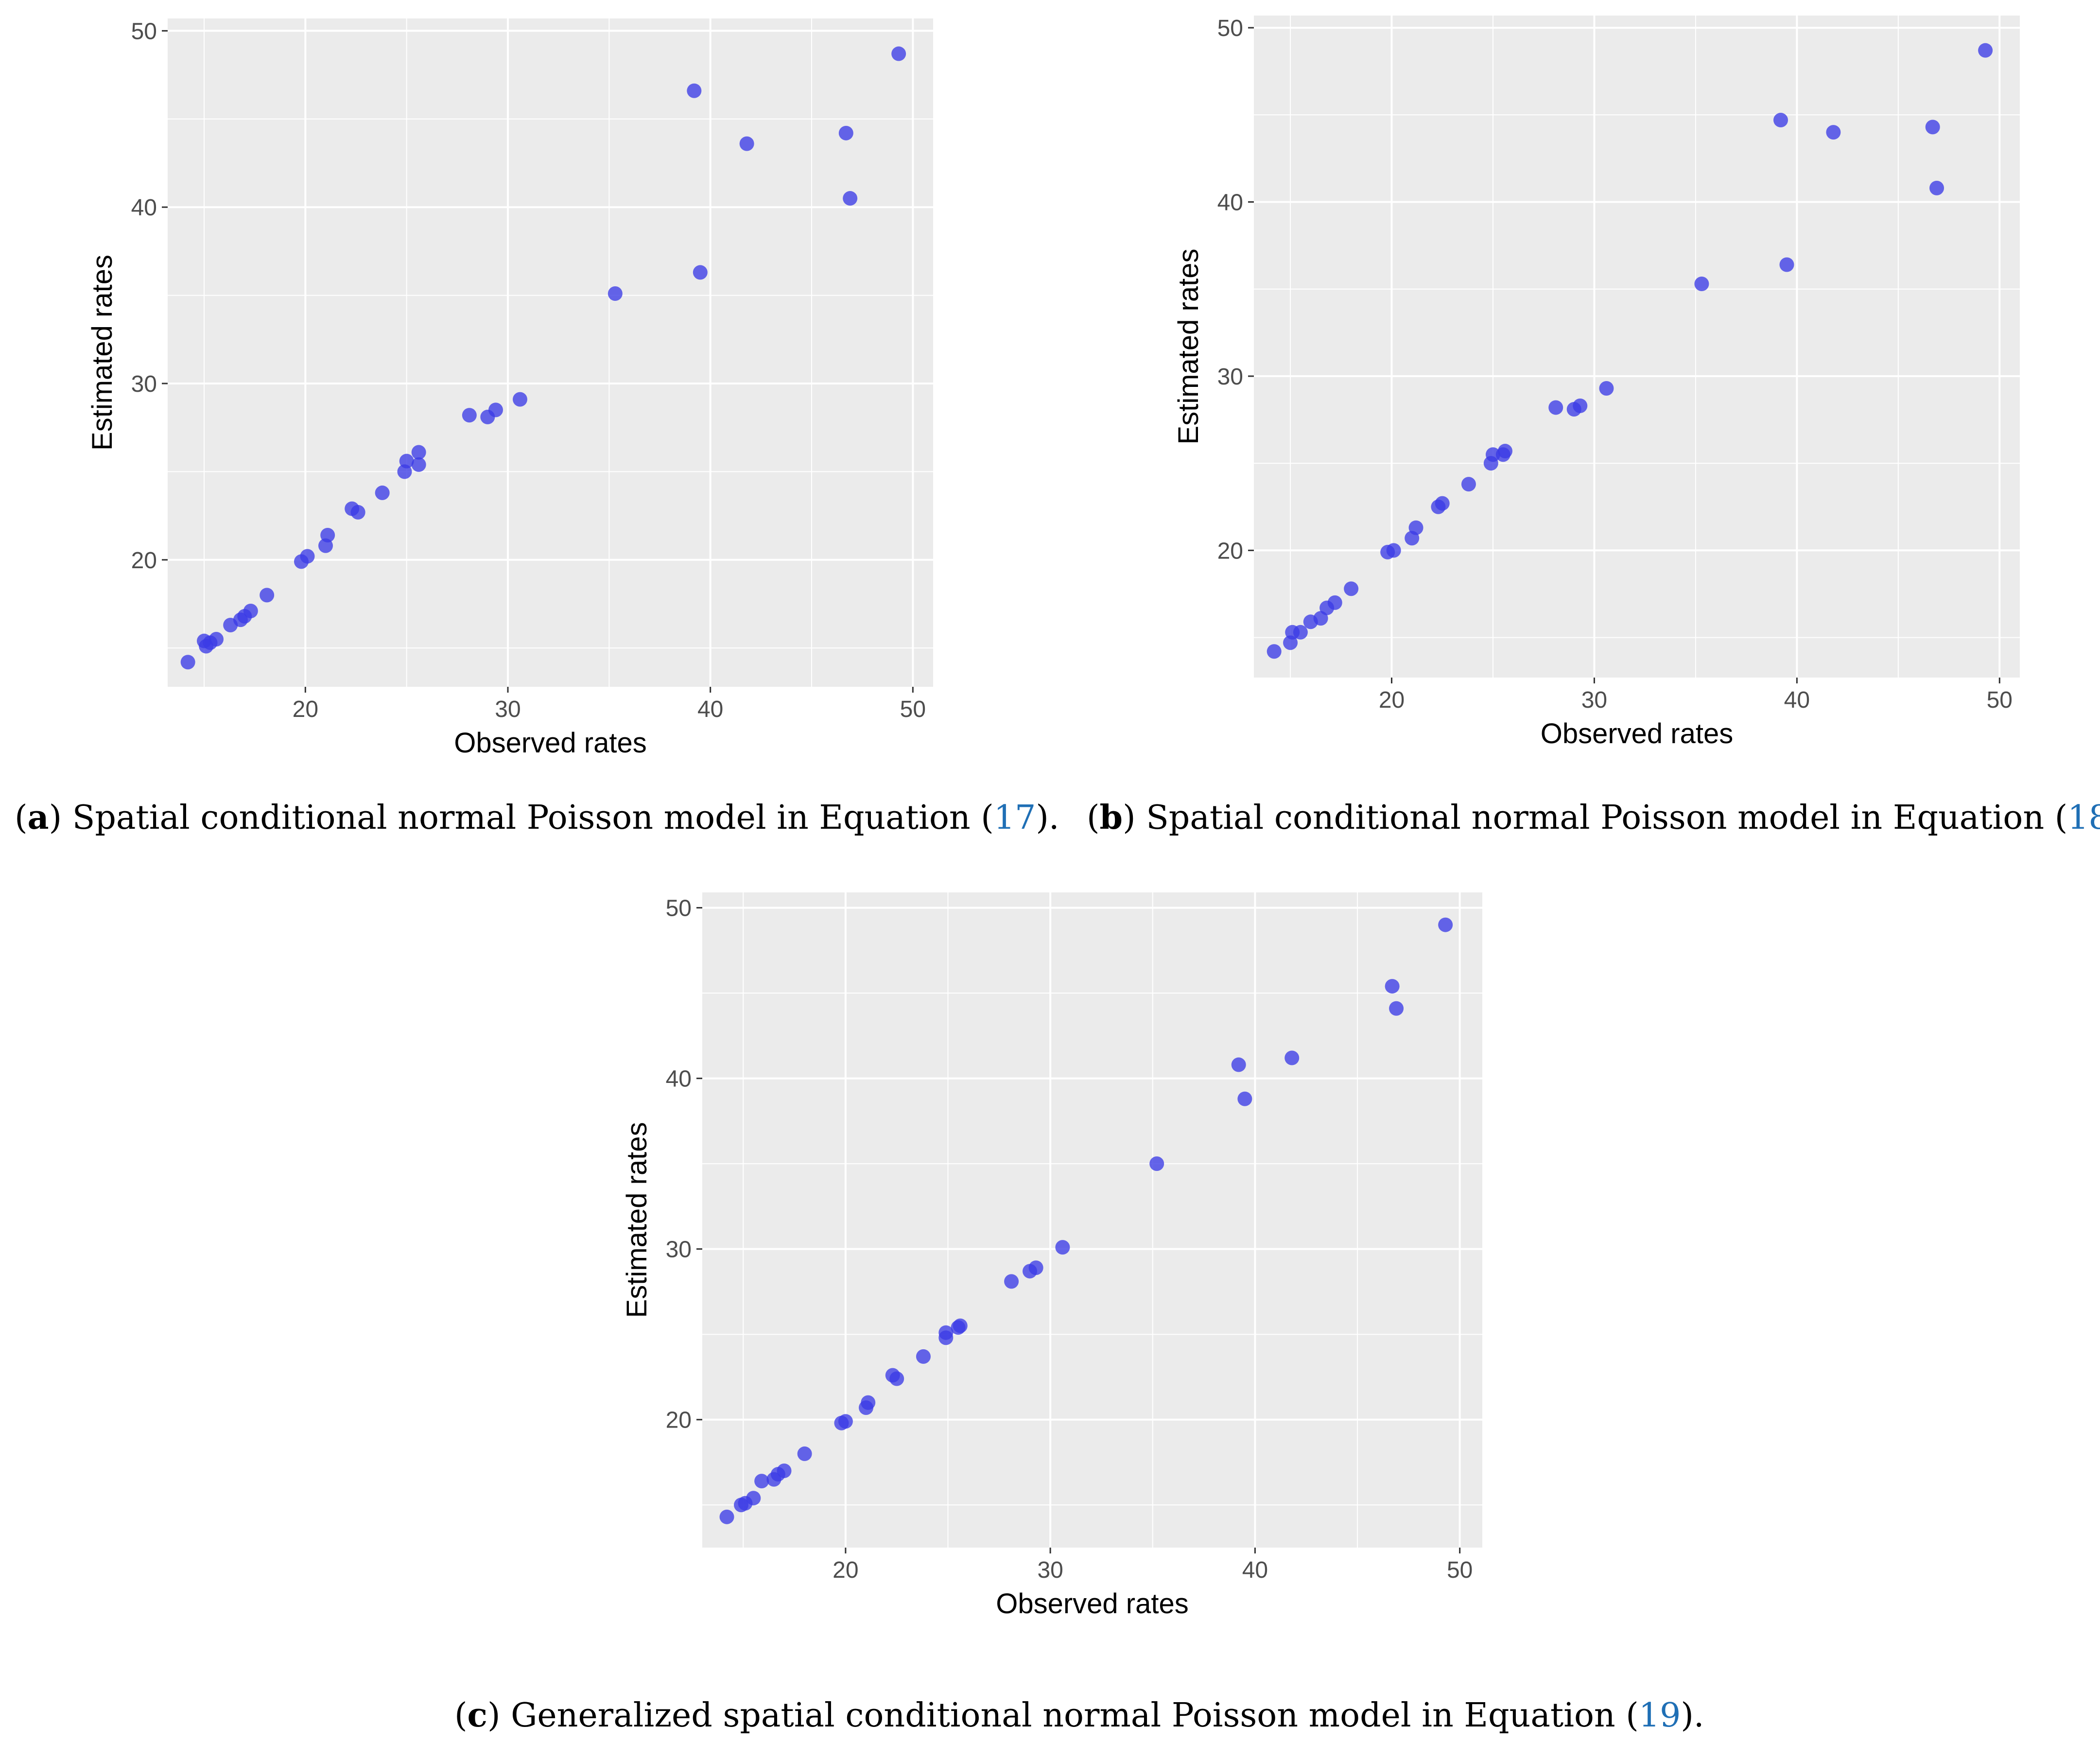 The image size is (2100, 1743). Describe the element at coordinates (2083, 818) in the screenshot. I see `equation-ref-18: 18` at that location.